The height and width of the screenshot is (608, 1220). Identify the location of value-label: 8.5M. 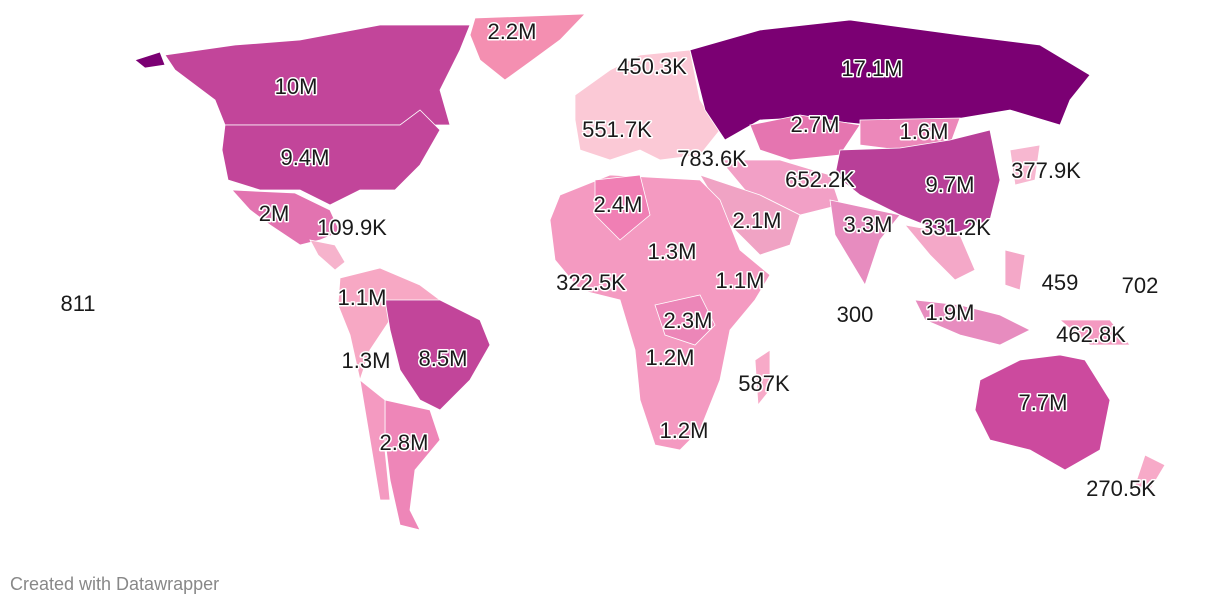
(443, 358).